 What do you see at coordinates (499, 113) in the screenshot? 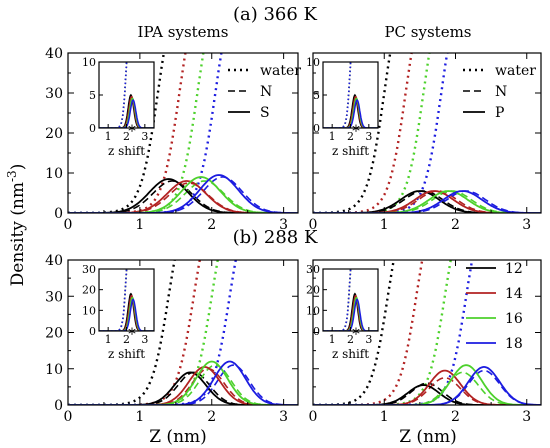
I see `legend-label-P: P` at bounding box center [499, 113].